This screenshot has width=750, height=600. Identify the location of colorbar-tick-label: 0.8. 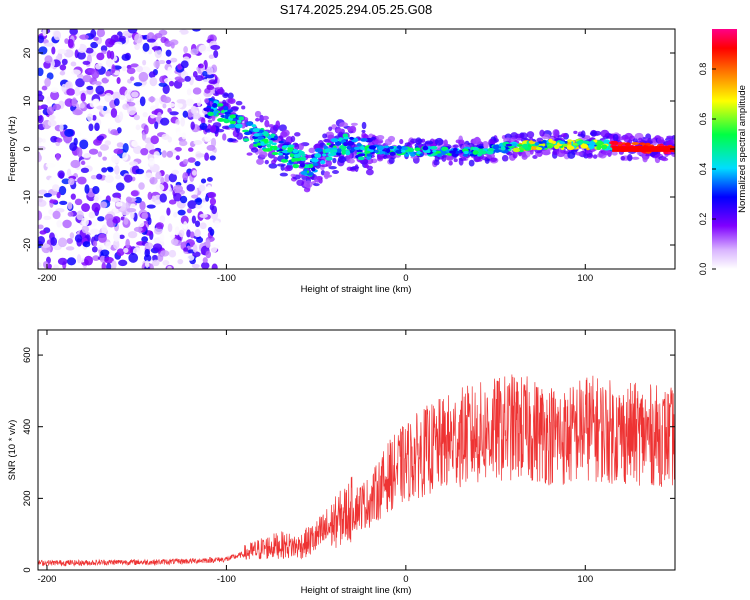
(703, 69).